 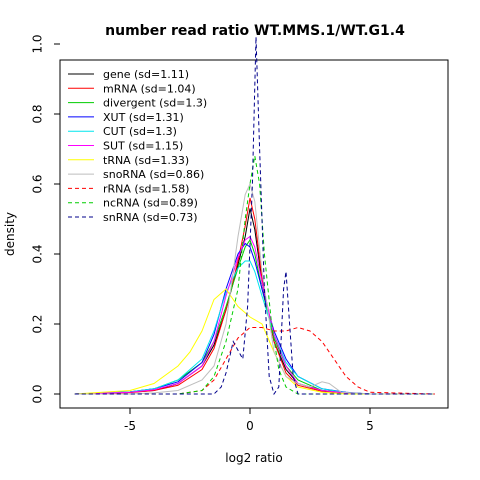 What do you see at coordinates (38, 183) in the screenshot?
I see `y-tick-label: 0.6` at bounding box center [38, 183].